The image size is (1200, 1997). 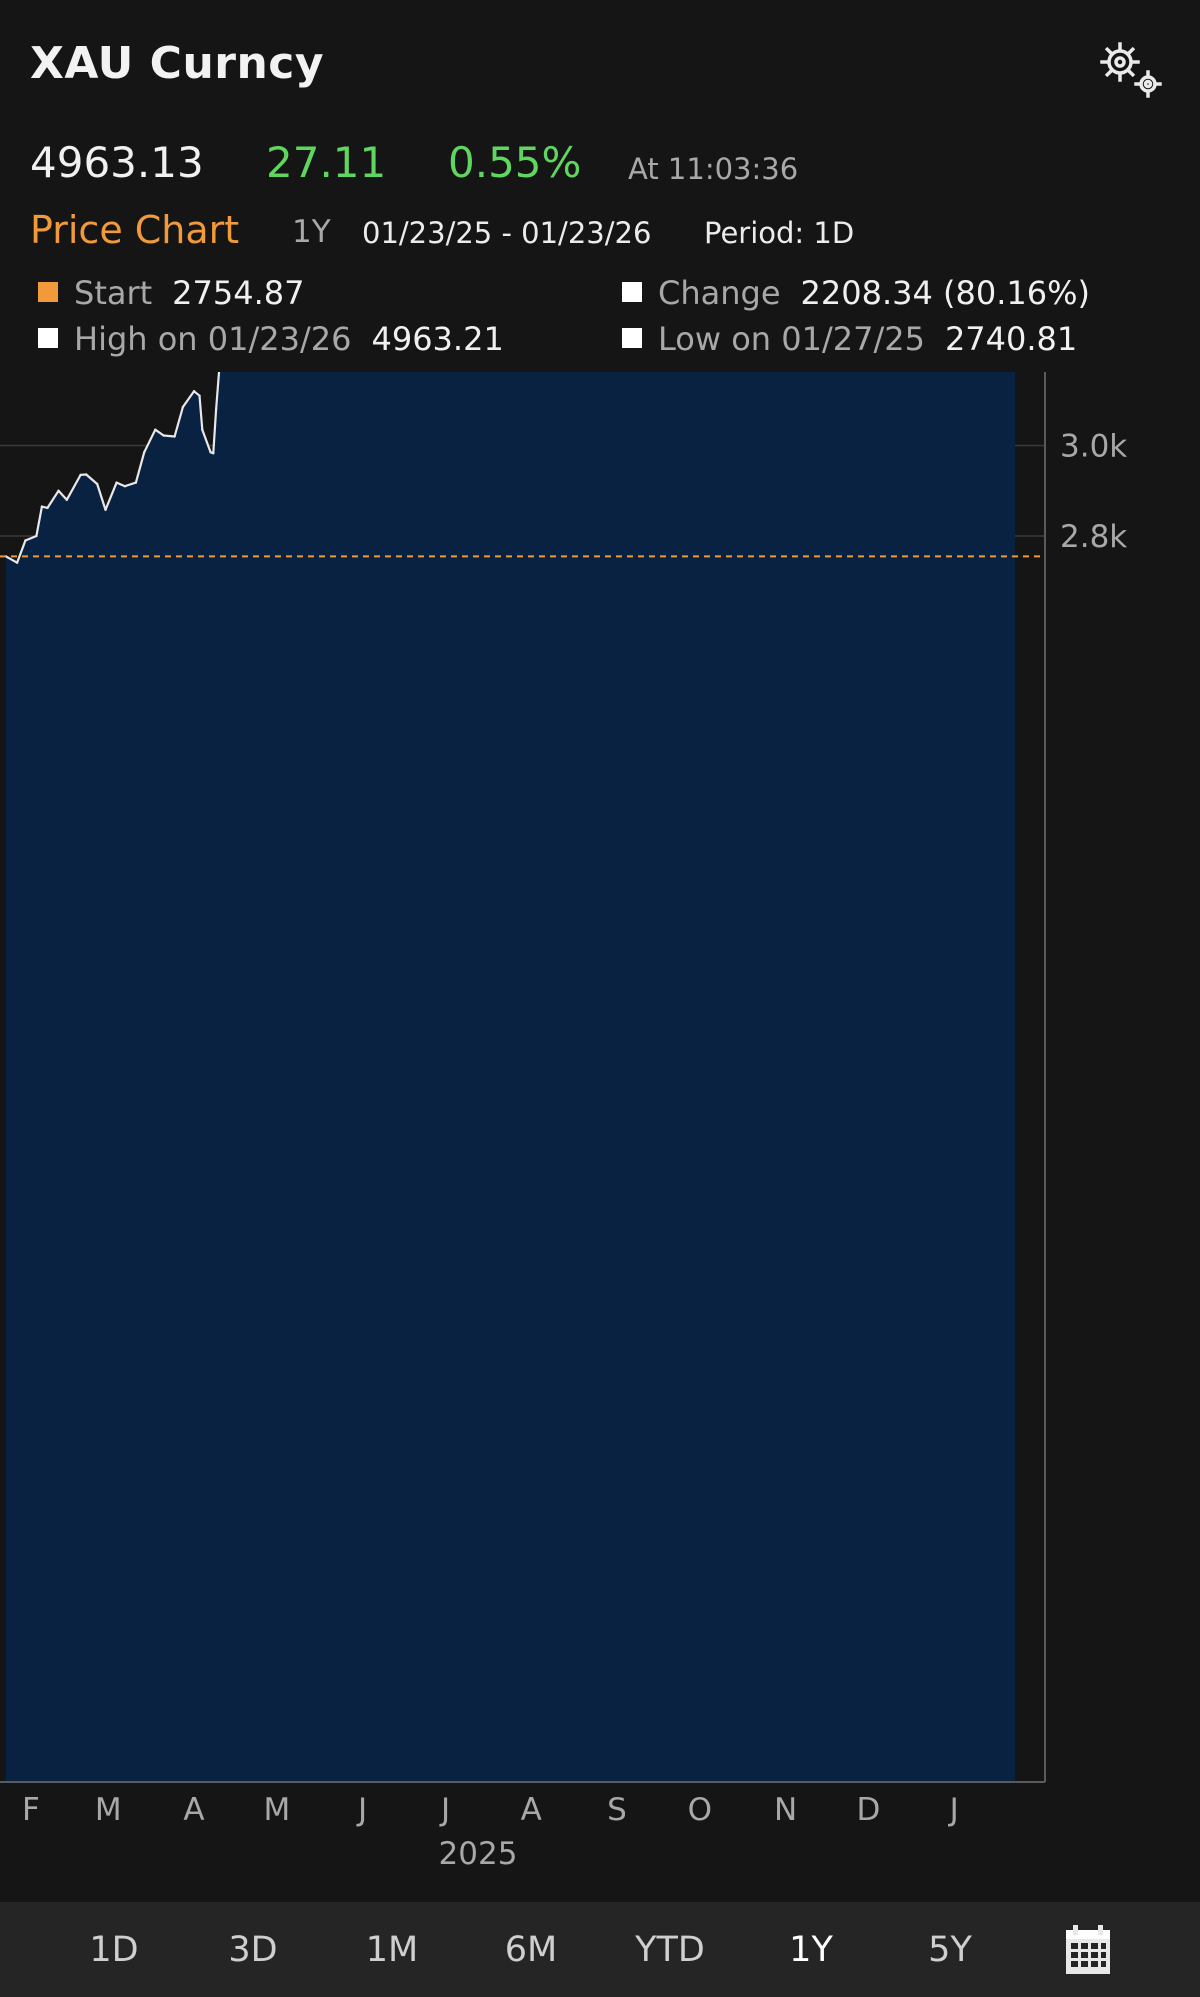 I want to click on range-label: 1Y, so click(x=311, y=232).